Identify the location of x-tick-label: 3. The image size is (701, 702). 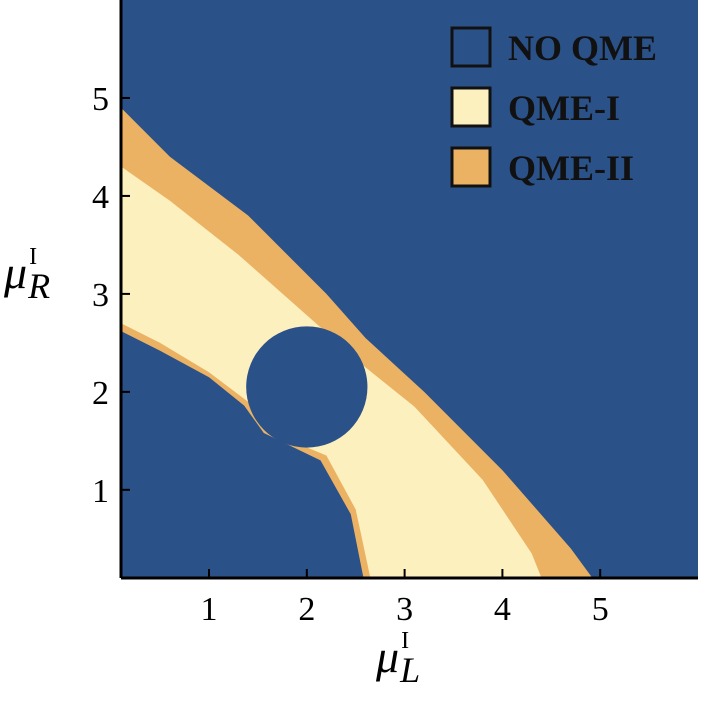
(404, 609).